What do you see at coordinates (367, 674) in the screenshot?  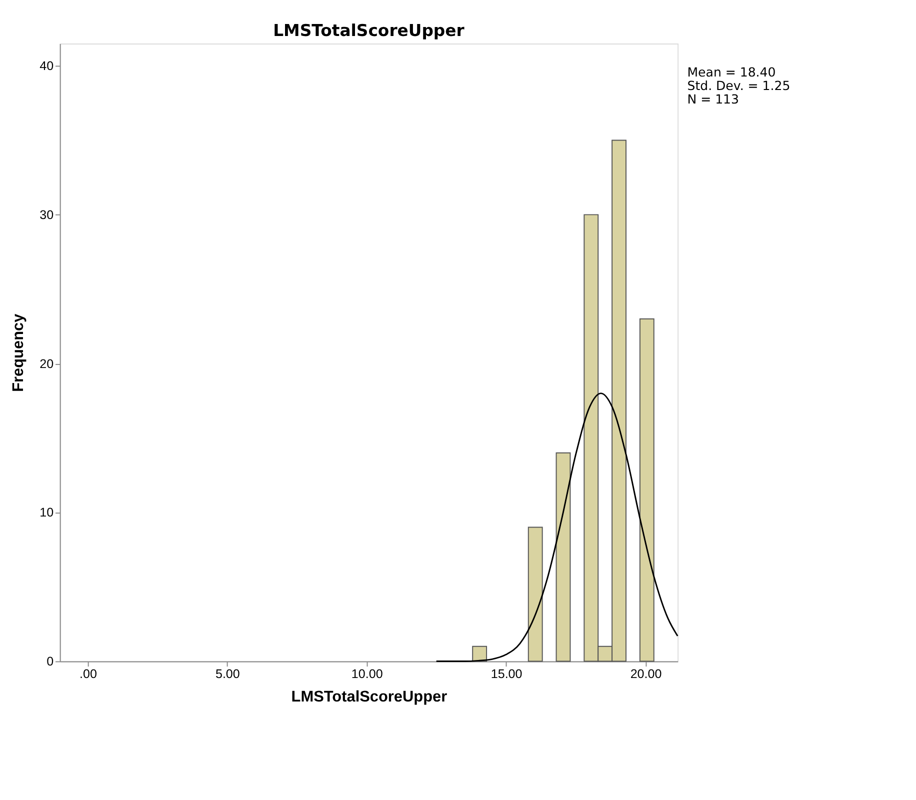 I see `x-tick-label: 10.00` at bounding box center [367, 674].